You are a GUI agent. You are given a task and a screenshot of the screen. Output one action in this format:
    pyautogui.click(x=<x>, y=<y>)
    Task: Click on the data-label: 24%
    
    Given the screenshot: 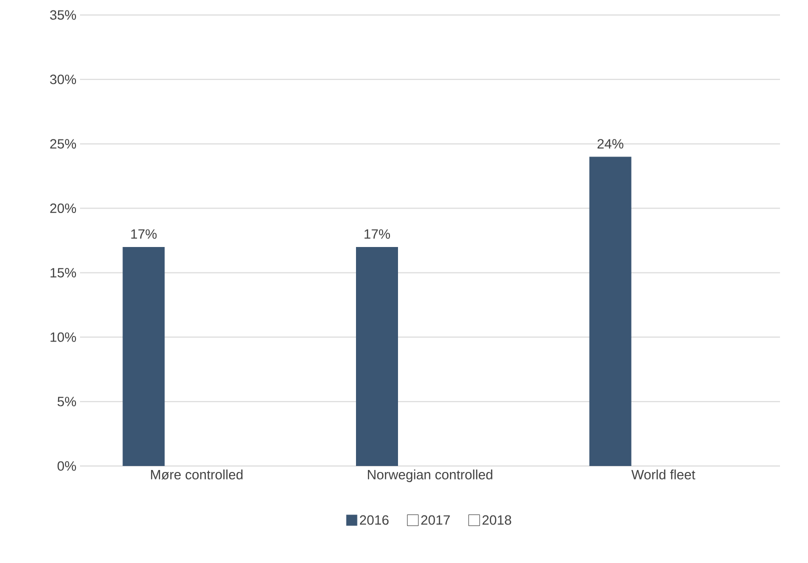 What is the action you would take?
    pyautogui.click(x=611, y=144)
    